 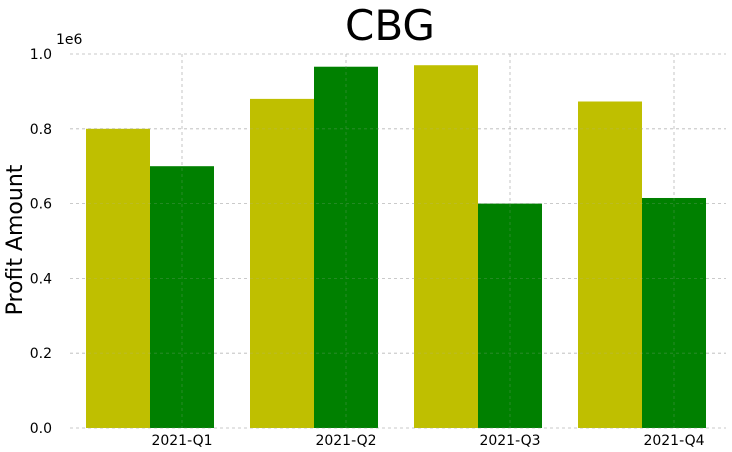 What do you see at coordinates (427, 441) in the screenshot?
I see `x-tick-labels: 2021-Q1 2021-Q2 2021-Q3 2021-Q4` at bounding box center [427, 441].